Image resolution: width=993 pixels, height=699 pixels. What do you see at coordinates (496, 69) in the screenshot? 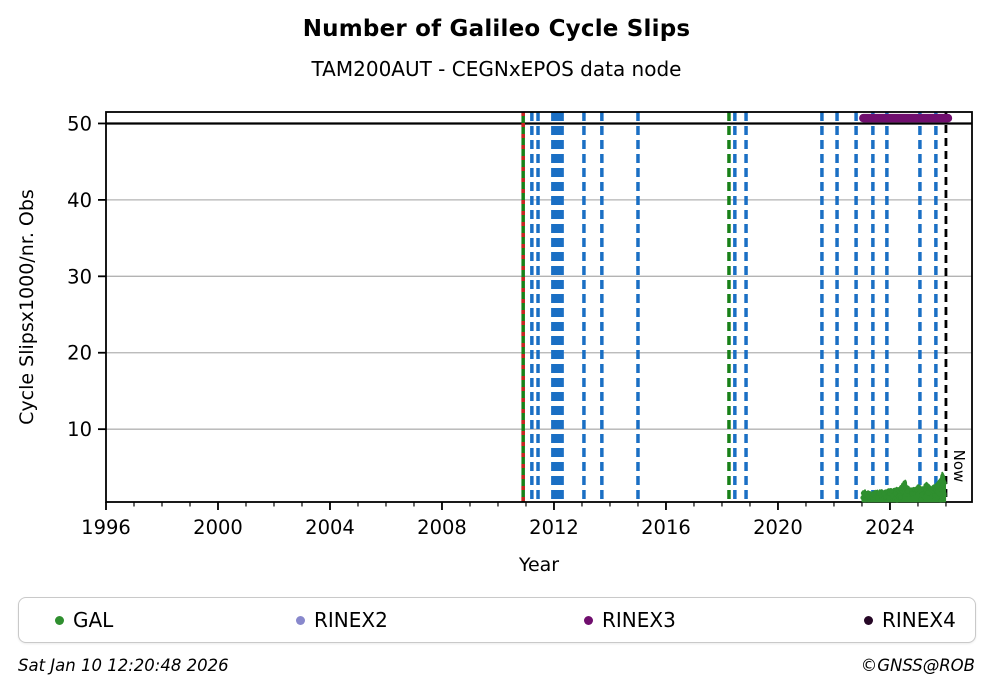
I see `chart-subtitle: TAM200AUT - CEGNxEPOS data node` at bounding box center [496, 69].